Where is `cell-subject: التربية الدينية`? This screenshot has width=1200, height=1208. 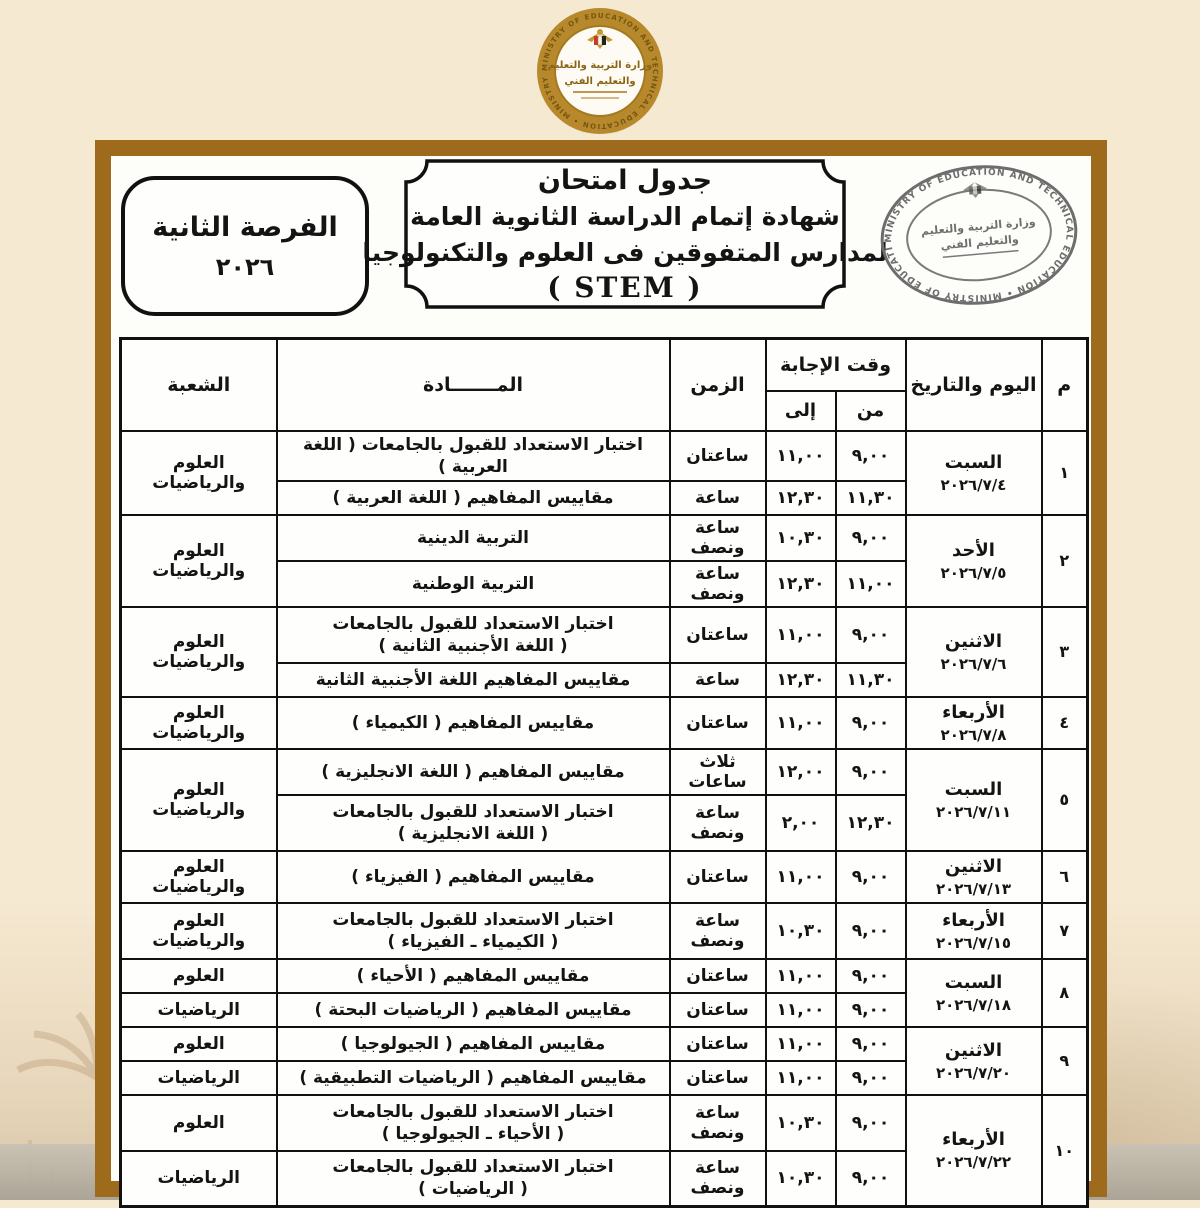
cell-subject: التربية الدينية is located at coordinates (473, 537).